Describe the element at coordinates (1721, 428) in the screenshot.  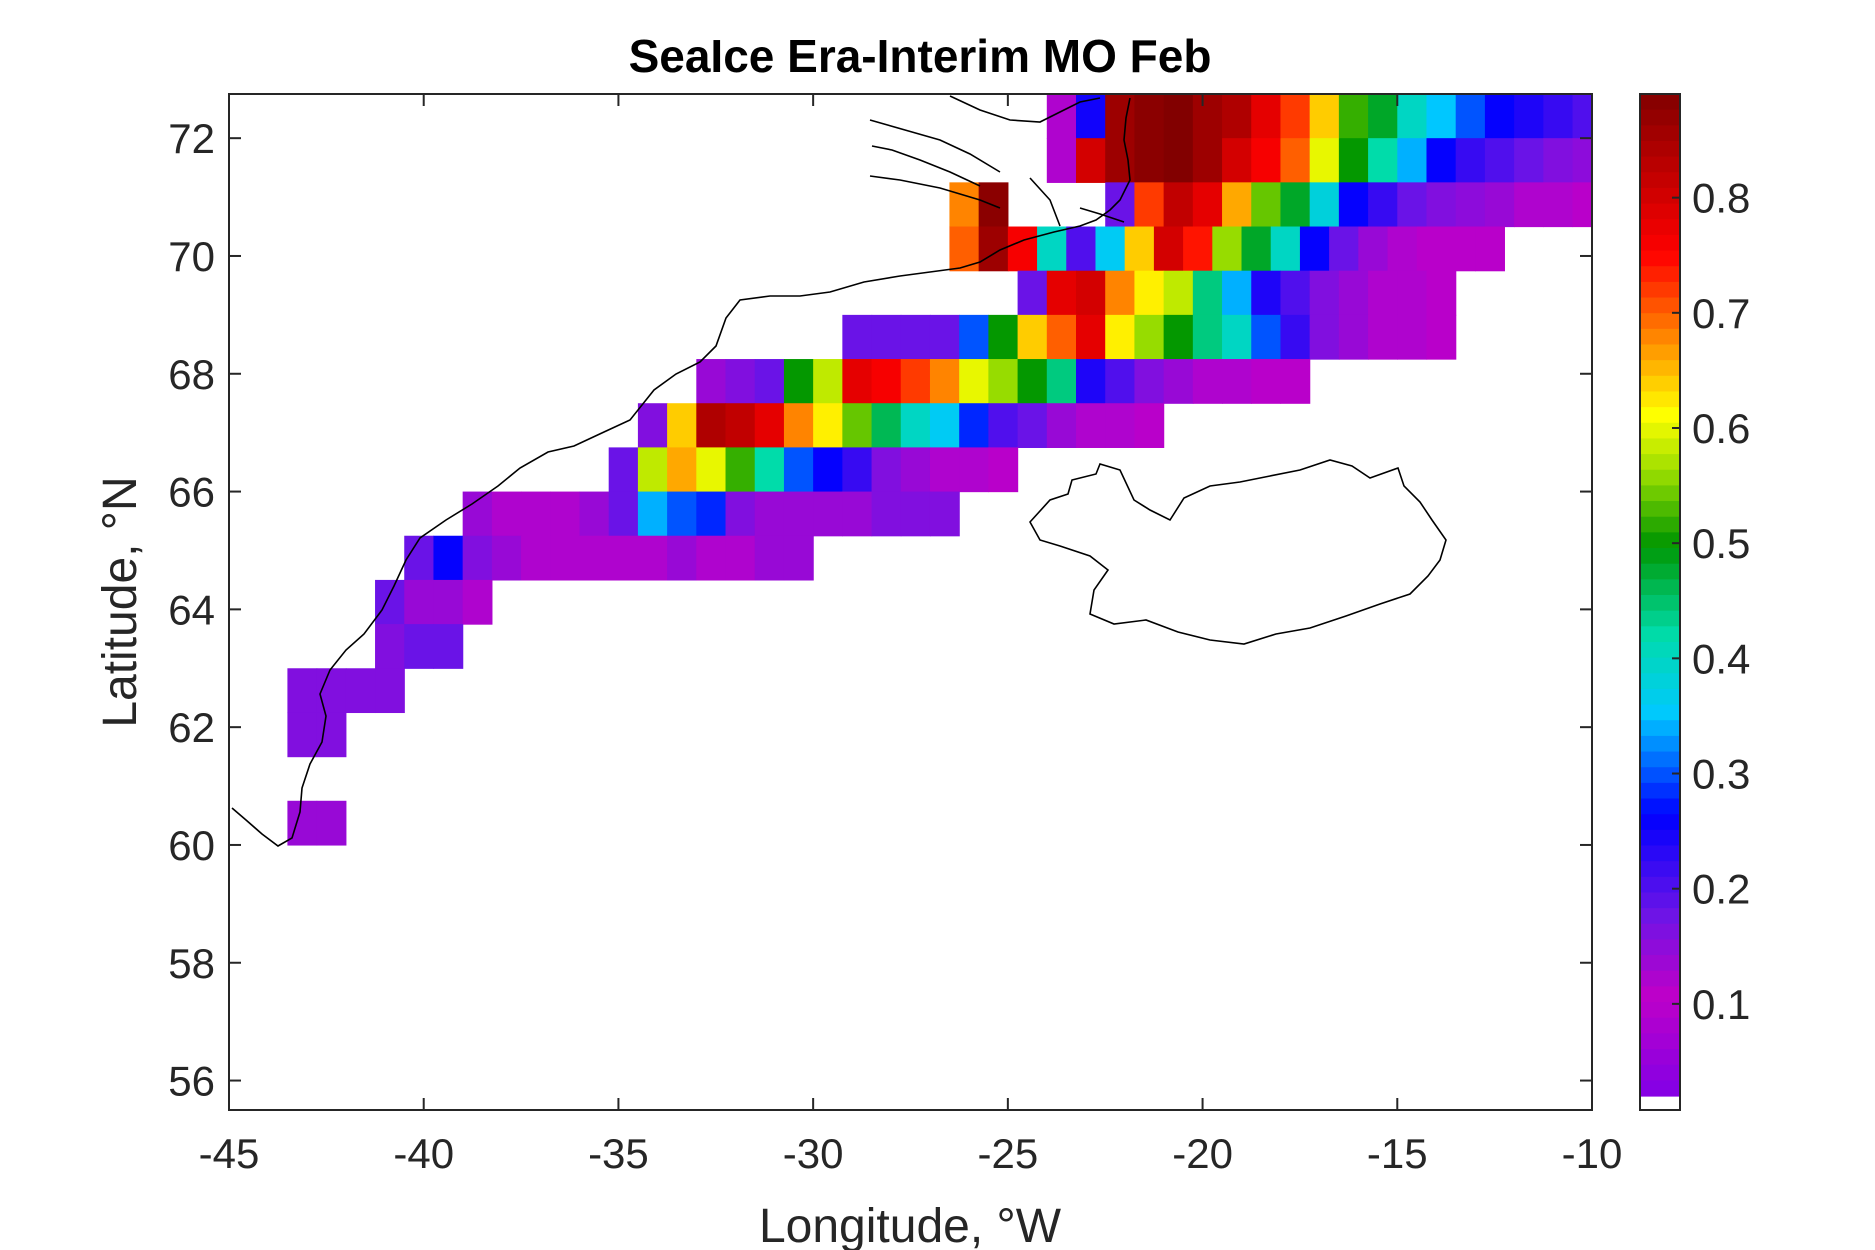
I see `colorbar-tick-label: 0.6` at that location.